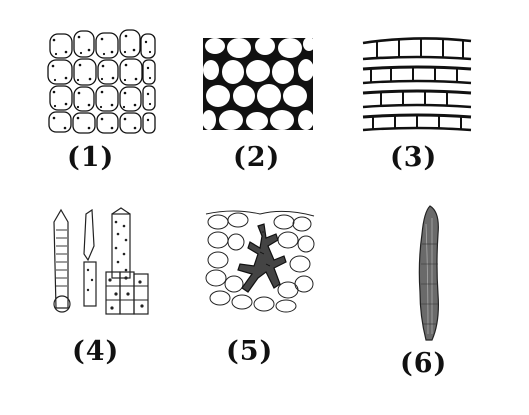 This screenshot has width=529, height=415. Describe the element at coordinates (428, 273) in the screenshot. I see `tissue-6-fiber` at that location.